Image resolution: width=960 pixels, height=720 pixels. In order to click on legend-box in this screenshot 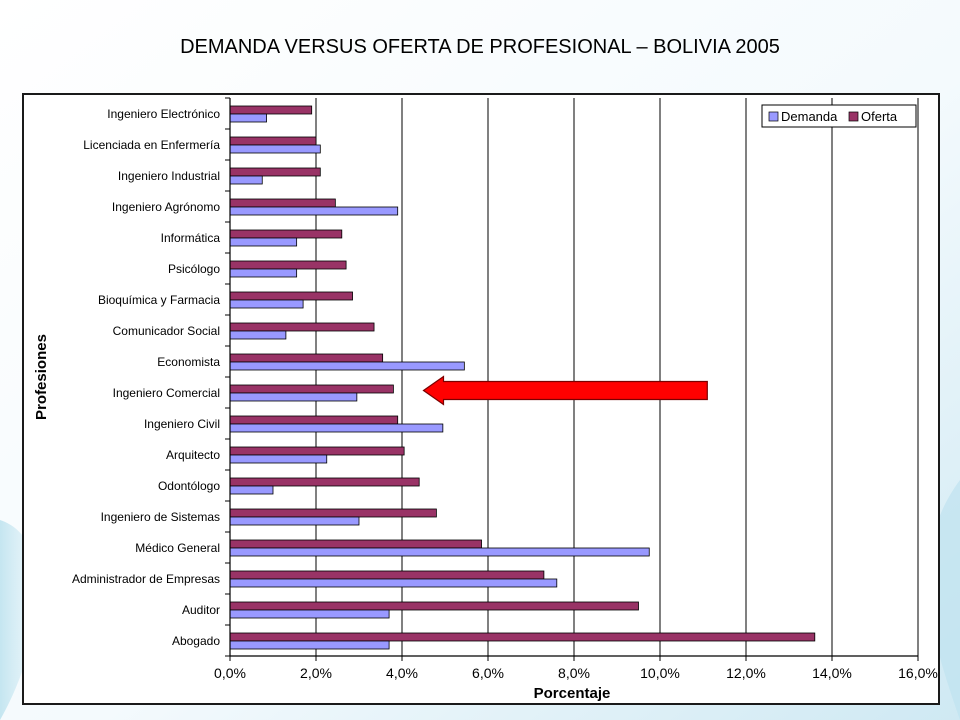, I will do `click(839, 116)`.